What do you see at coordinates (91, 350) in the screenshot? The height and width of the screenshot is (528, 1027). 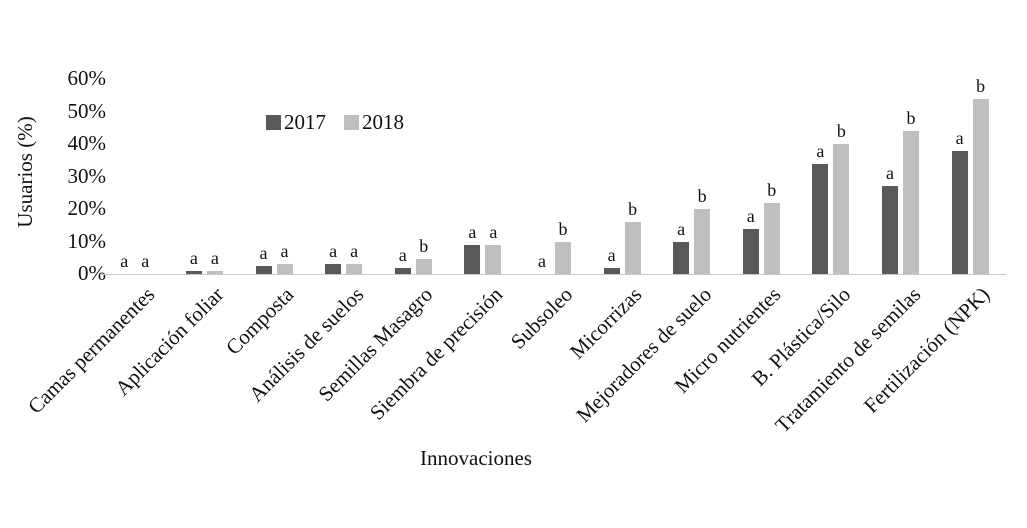 I see `x-tick-label: Camas permanentes` at bounding box center [91, 350].